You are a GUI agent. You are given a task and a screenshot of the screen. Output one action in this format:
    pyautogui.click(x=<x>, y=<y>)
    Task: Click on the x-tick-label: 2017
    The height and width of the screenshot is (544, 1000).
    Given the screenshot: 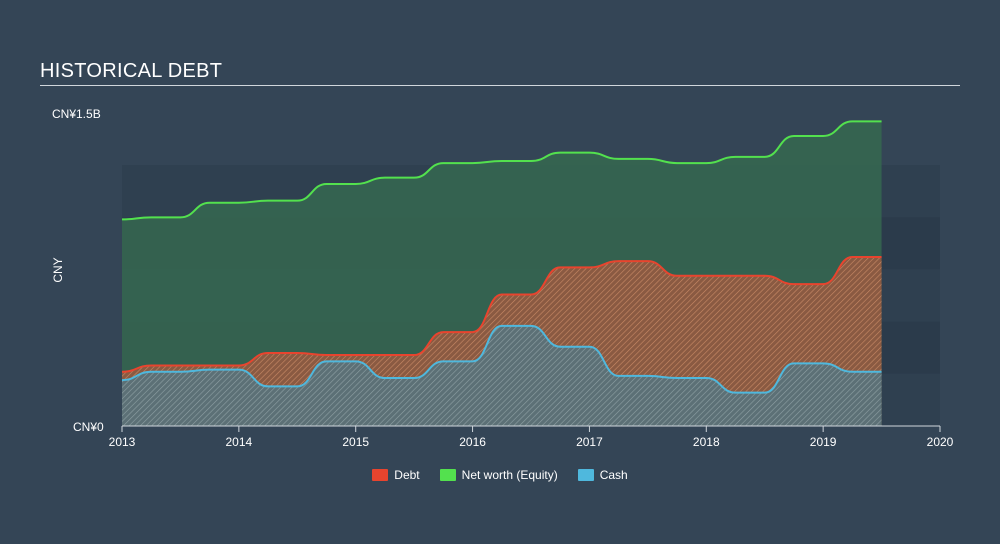 What is the action you would take?
    pyautogui.click(x=589, y=442)
    